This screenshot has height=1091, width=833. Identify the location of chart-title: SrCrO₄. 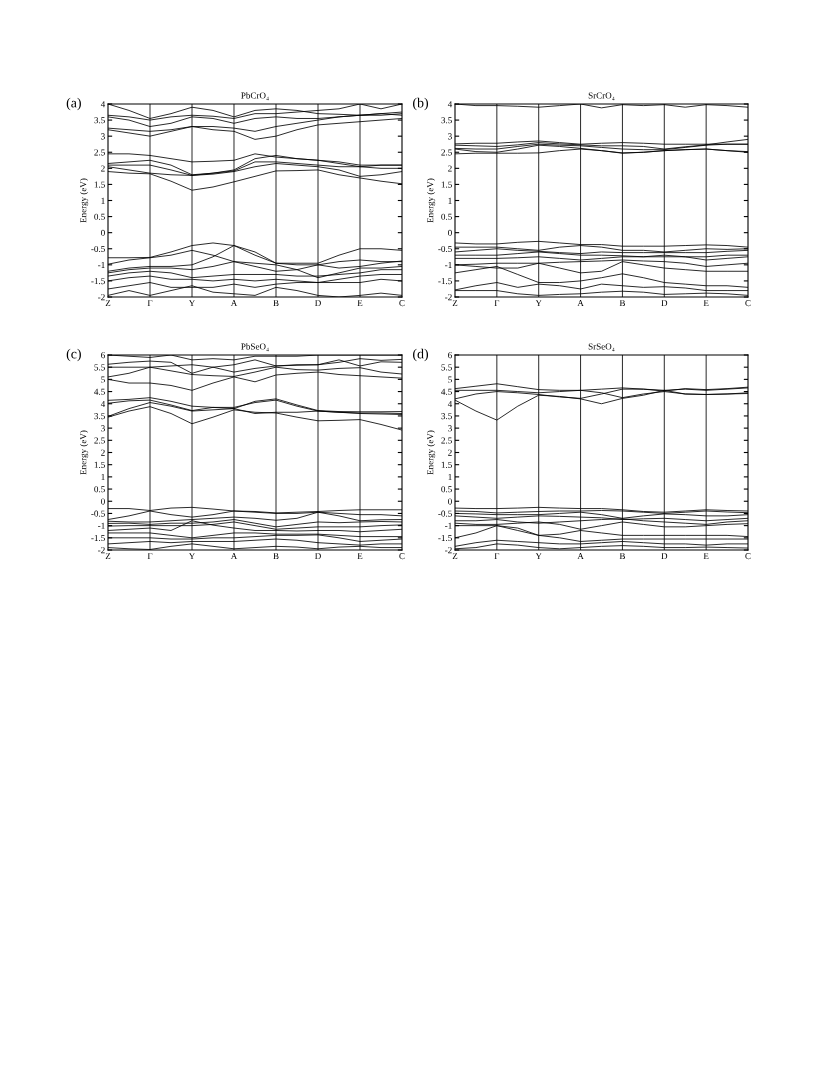
(601, 96).